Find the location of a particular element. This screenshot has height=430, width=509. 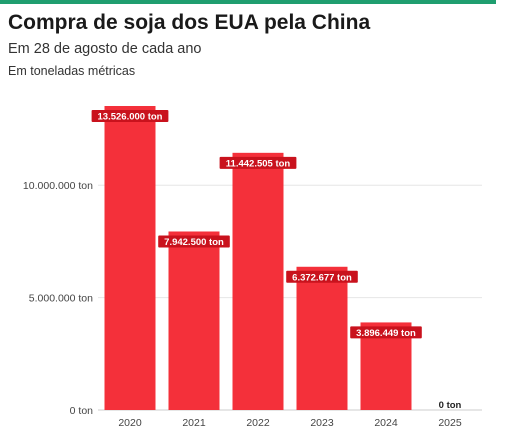

x-tick-label: 2024 is located at coordinates (386, 423).